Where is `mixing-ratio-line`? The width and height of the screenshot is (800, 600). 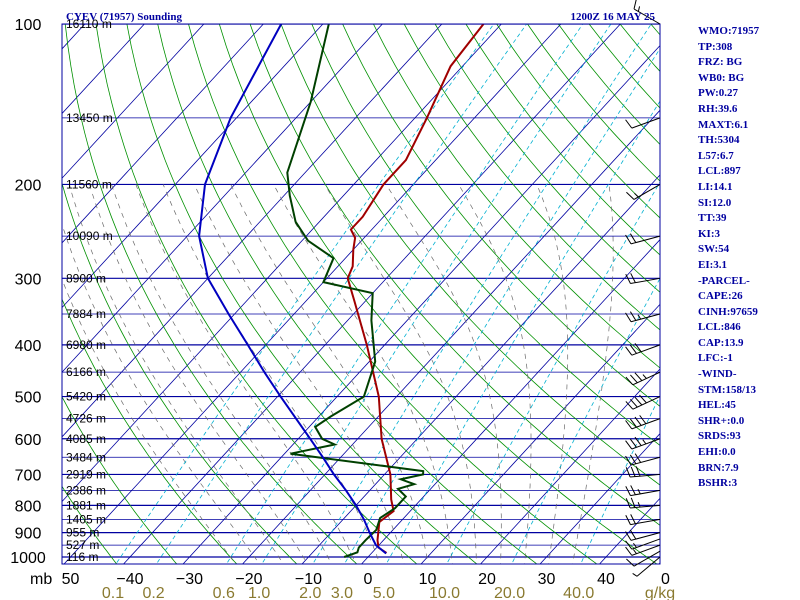 mixing-ratio-line is located at coordinates (585, 420).